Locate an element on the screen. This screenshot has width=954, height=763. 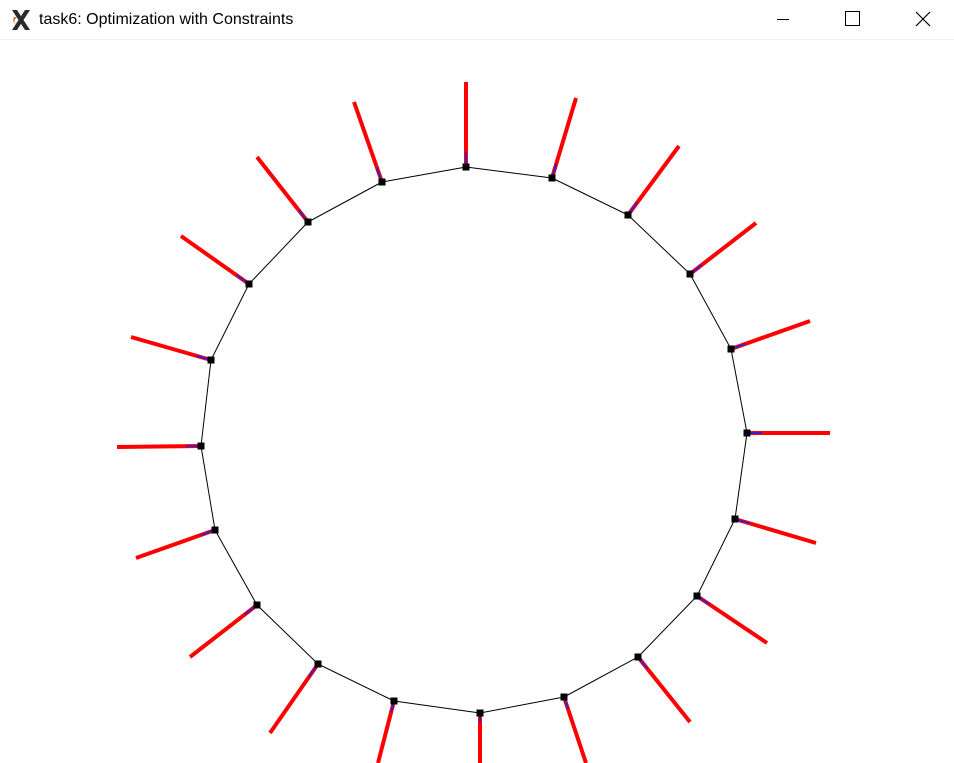
close-button is located at coordinates (923, 20).